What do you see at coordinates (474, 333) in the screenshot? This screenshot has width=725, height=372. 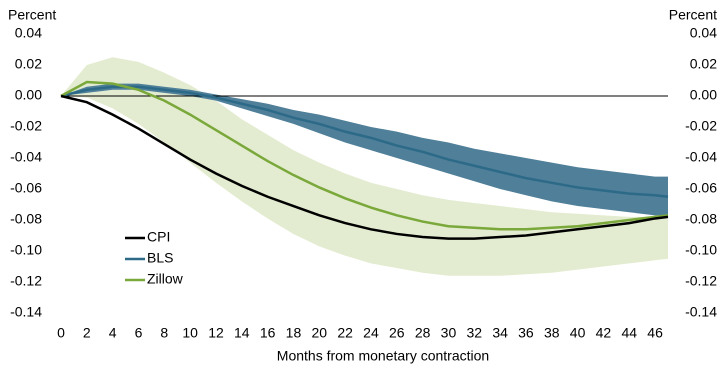 I see `x-tick-label: 32` at bounding box center [474, 333].